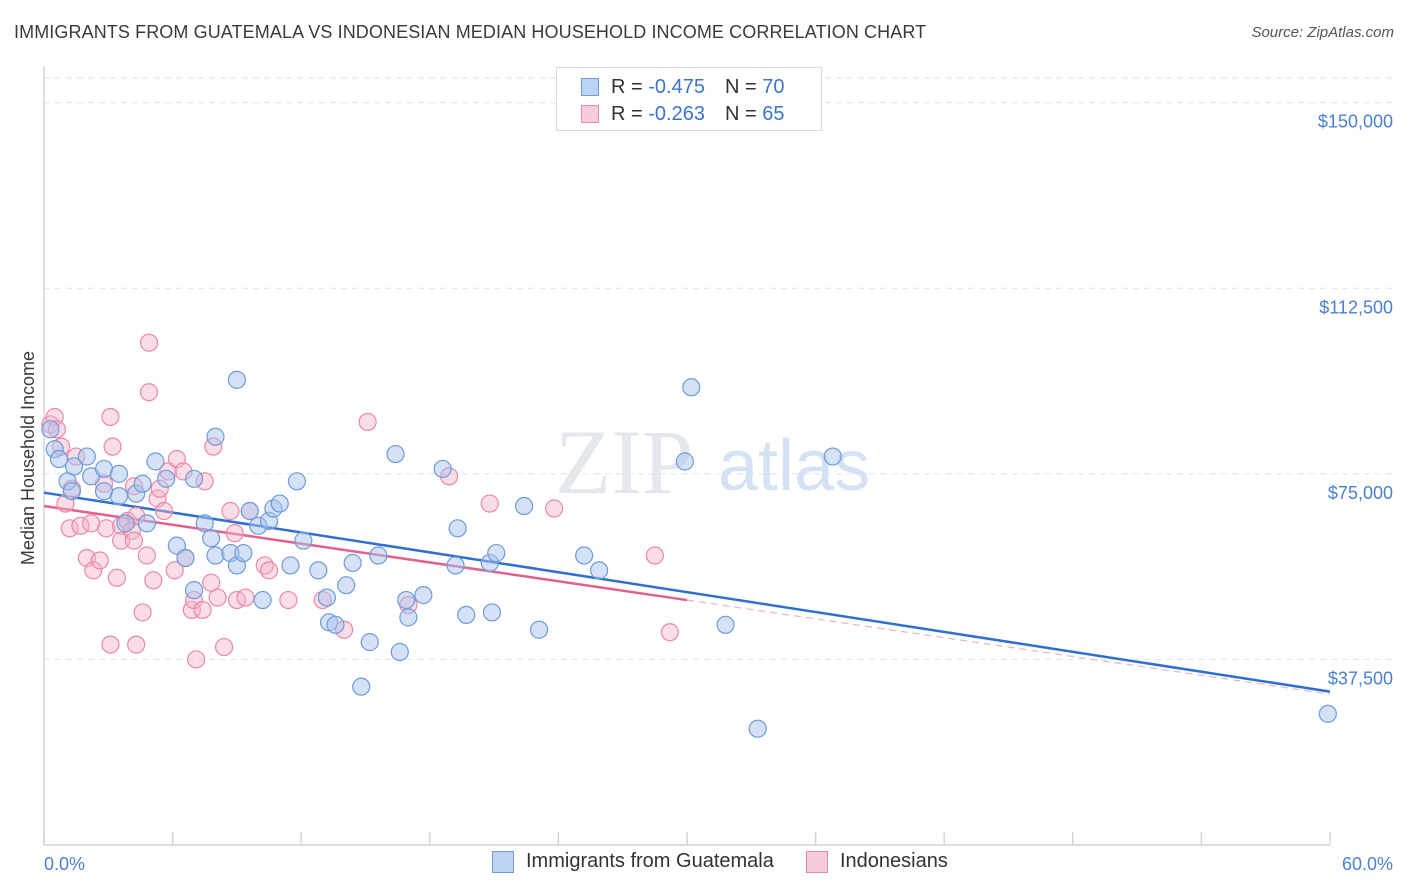 The height and width of the screenshot is (892, 1406). I want to click on legend-row-guatemala: R = -0.475 N = 70, so click(682, 87).